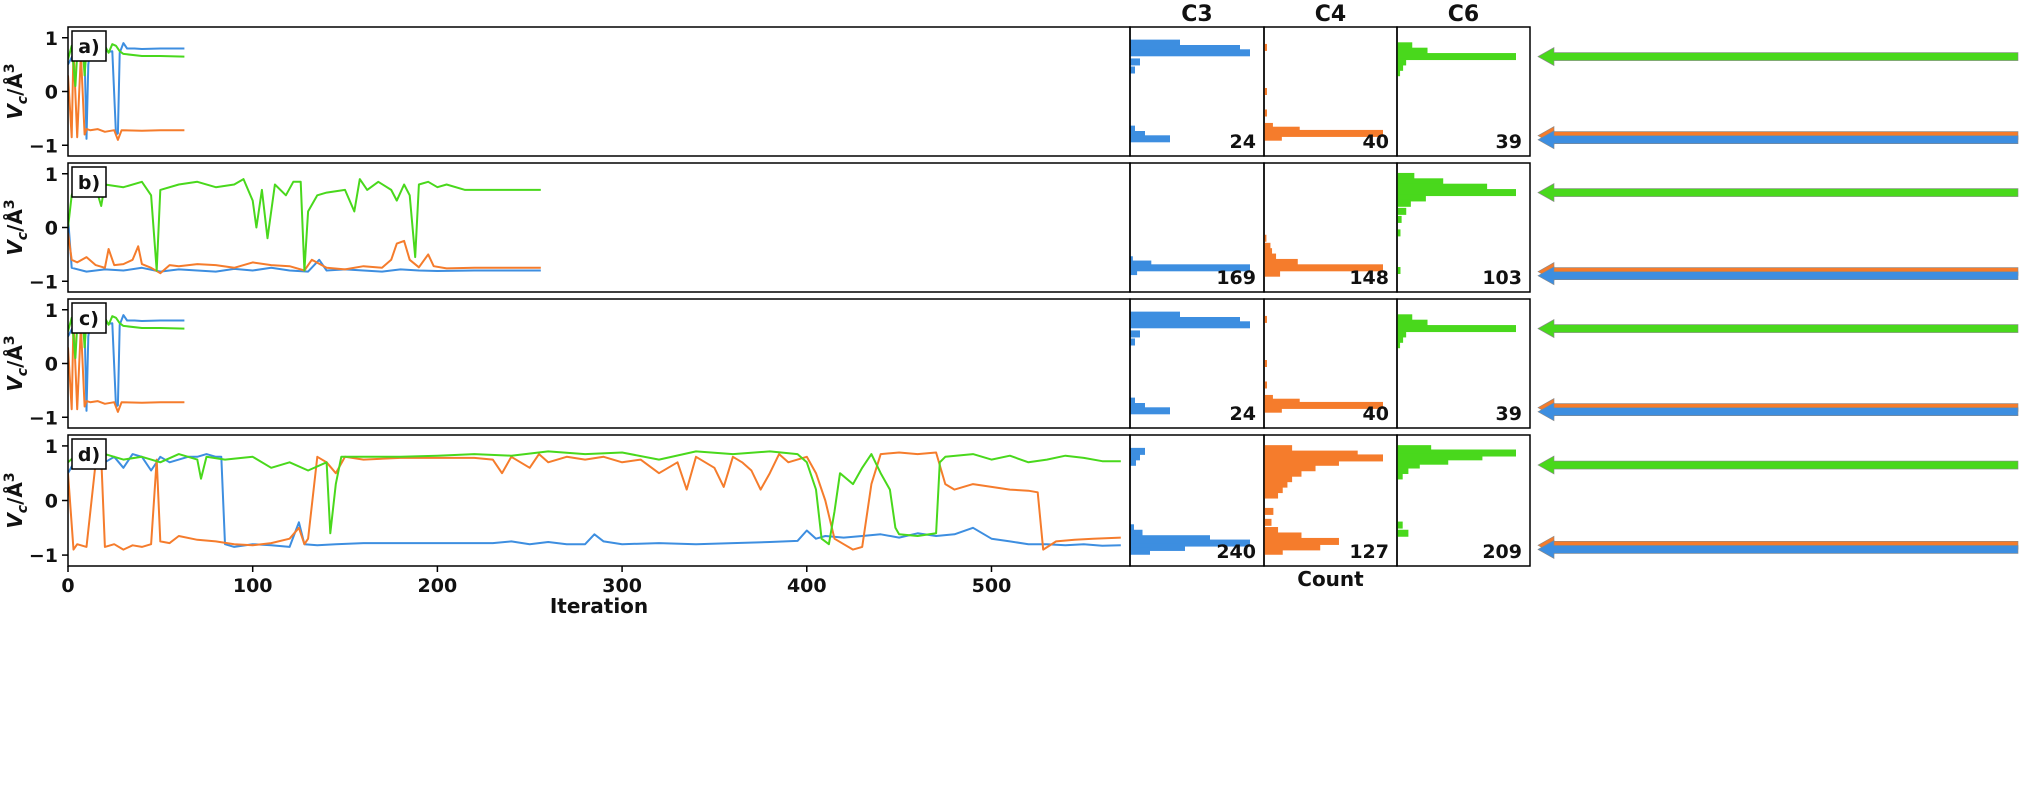  What do you see at coordinates (1369, 278) in the screenshot?
I see `hist-count-label: 148` at bounding box center [1369, 278].